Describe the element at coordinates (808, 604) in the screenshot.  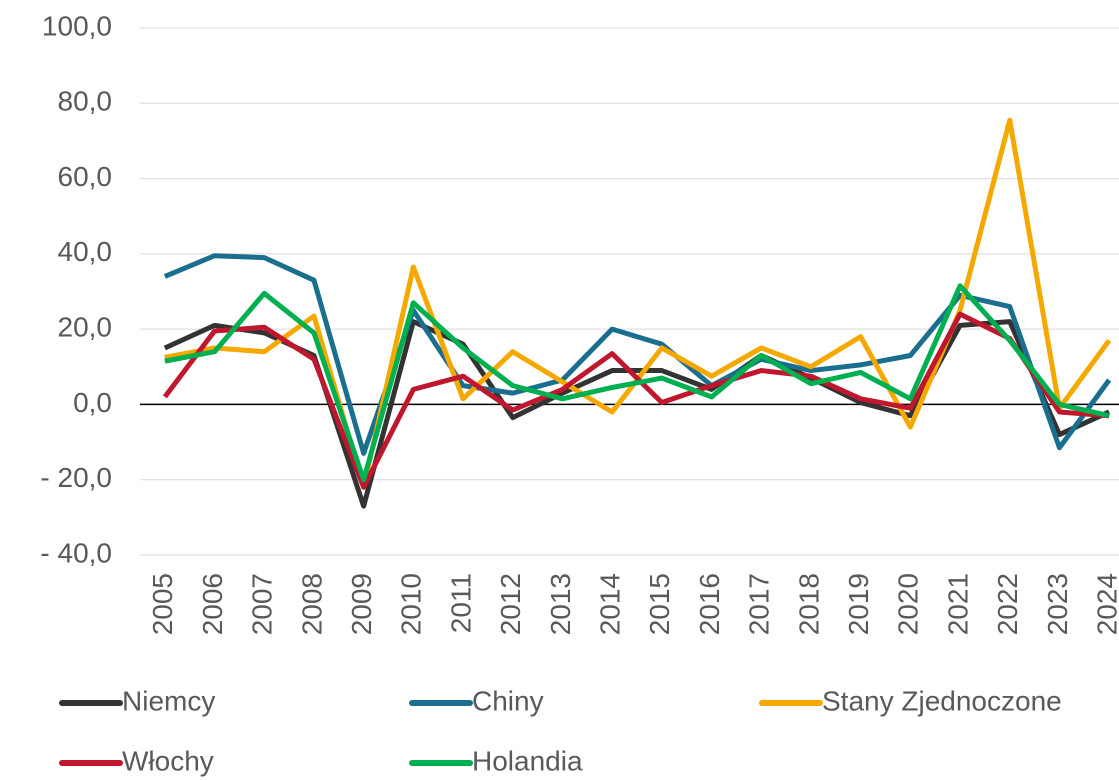
I see `x-tick-label: 2018` at that location.